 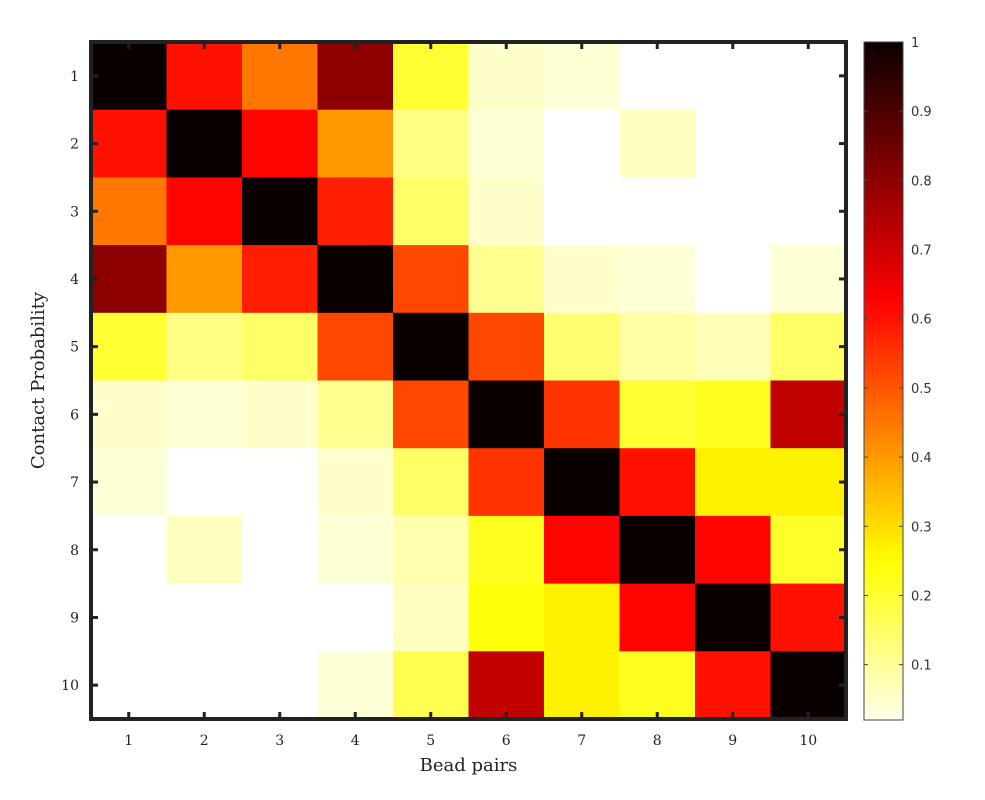 I want to click on colorbar-tick-label: 0.9, so click(x=921, y=112).